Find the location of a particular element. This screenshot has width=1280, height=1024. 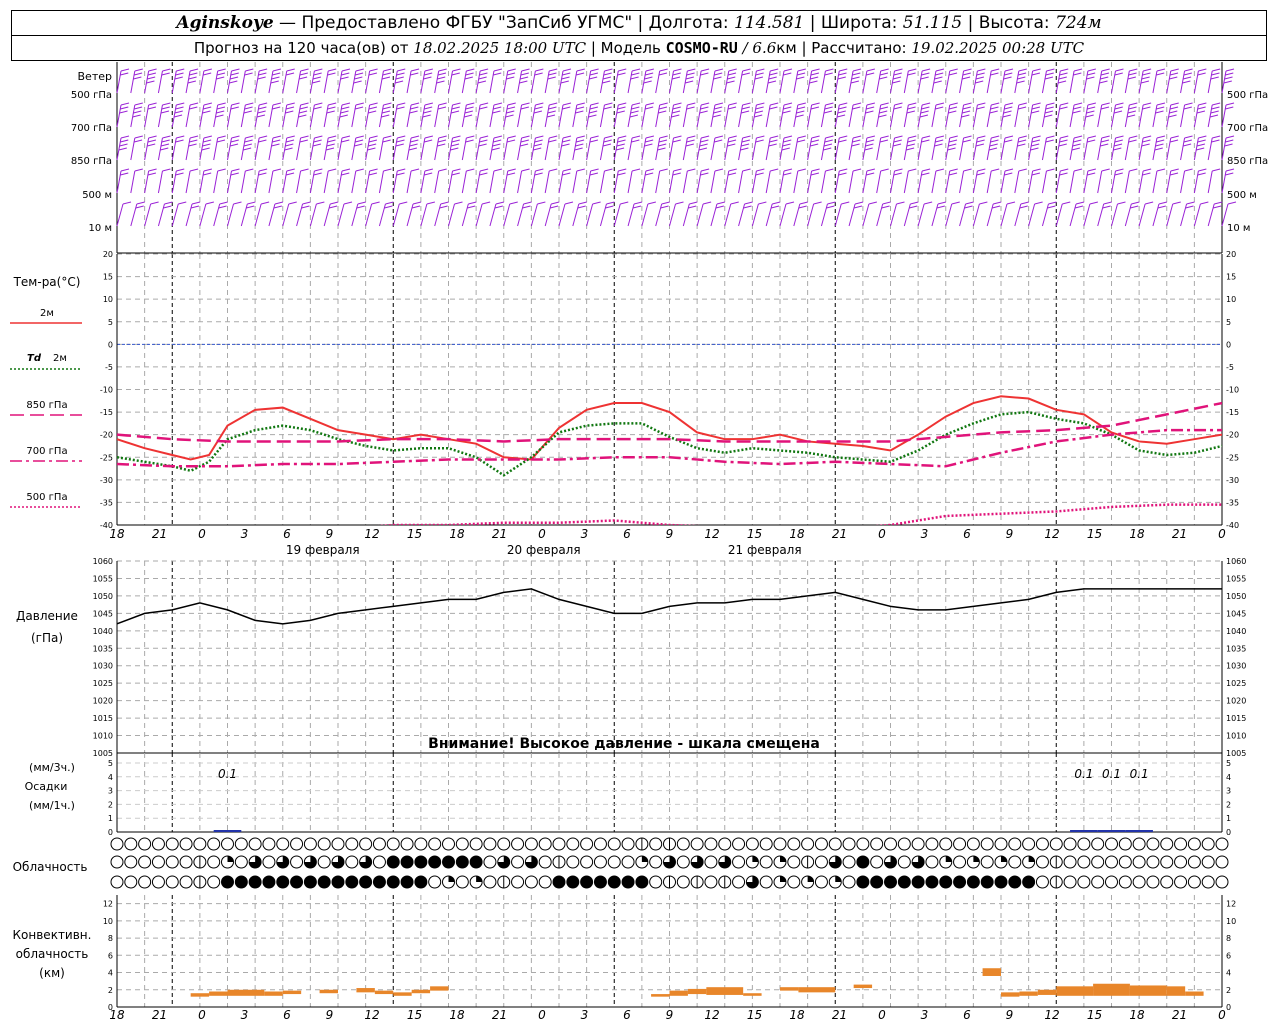

hour-tick-label: 18 is located at coordinates (1137, 1015).